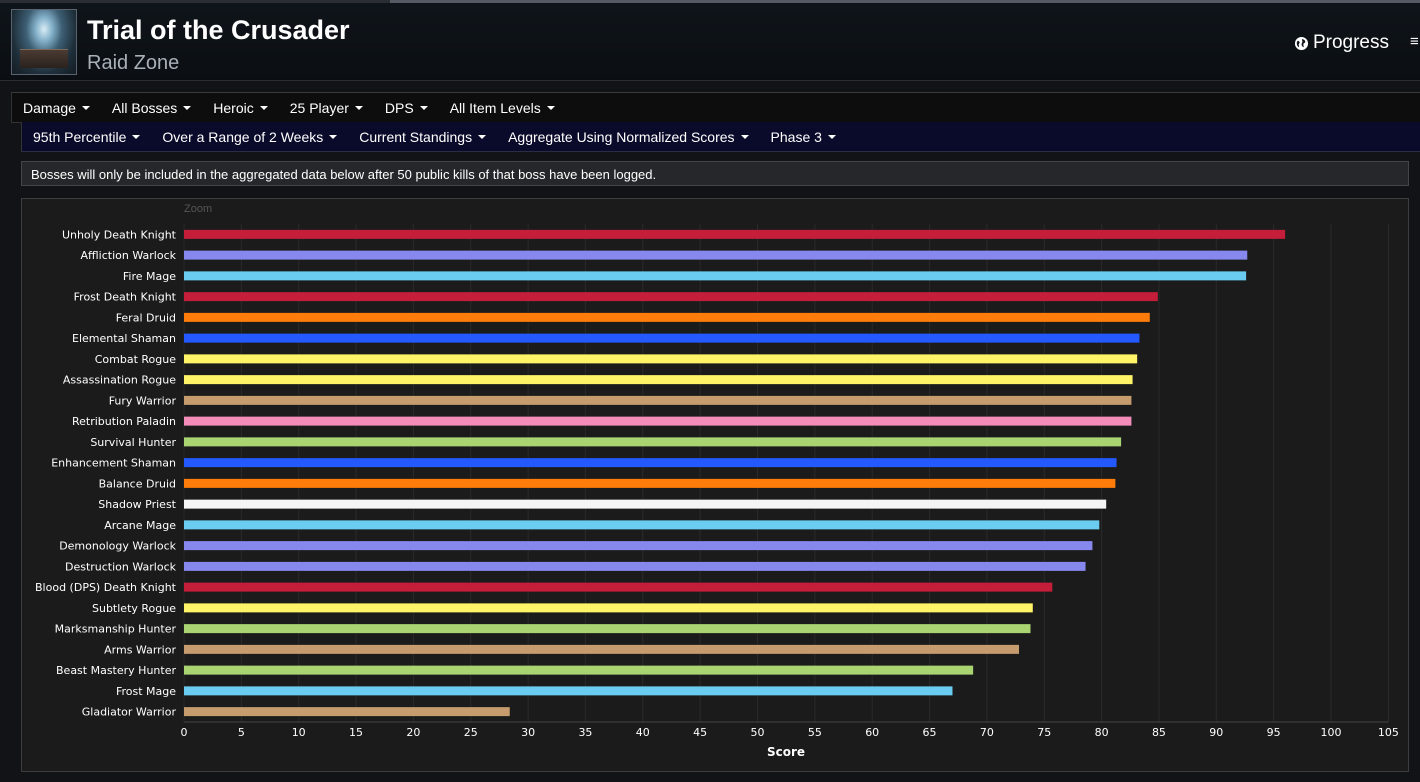  I want to click on filter-metric: Damage, so click(56, 108).